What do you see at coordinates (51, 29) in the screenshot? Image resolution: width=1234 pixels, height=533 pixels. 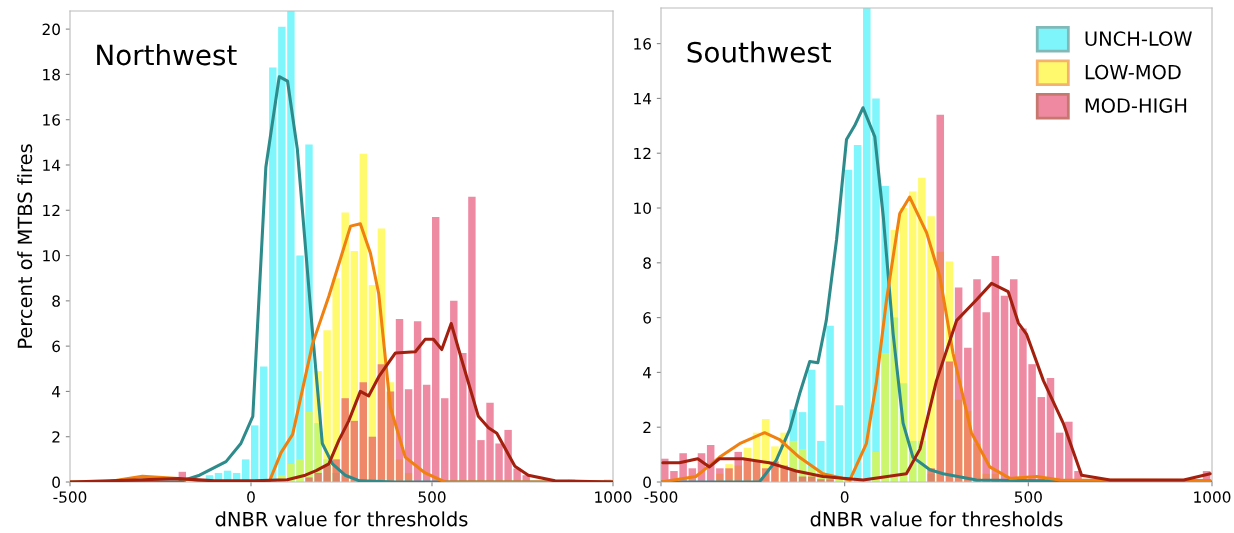 I see `y-tick-label: 20` at bounding box center [51, 29].